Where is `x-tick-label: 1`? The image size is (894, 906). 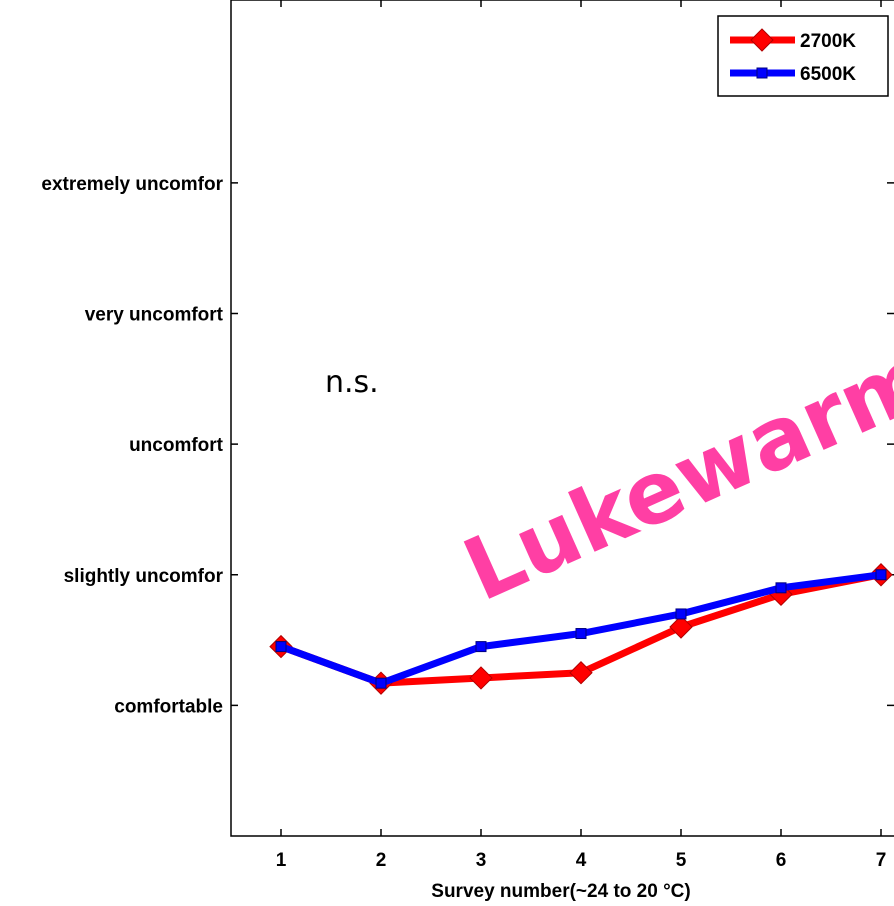
x-tick-label: 1 is located at coordinates (281, 860).